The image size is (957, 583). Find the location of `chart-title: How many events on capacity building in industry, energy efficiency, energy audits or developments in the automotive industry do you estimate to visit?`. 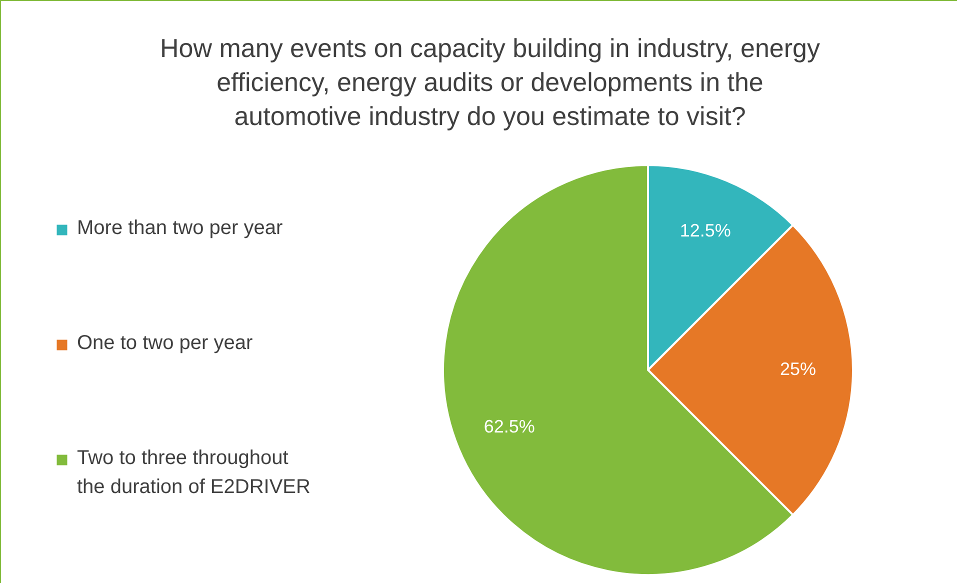

chart-title: How many events on capacity building in industry, energy efficiency, energy audits or developments in the automotive industry do you estimate to visit? is located at coordinates (490, 82).